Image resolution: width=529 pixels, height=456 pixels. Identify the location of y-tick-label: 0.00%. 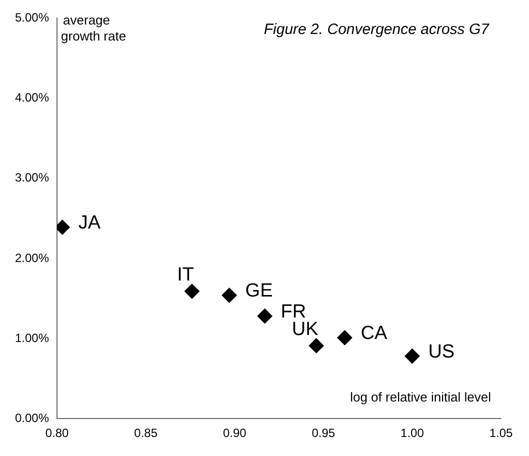
(32, 417).